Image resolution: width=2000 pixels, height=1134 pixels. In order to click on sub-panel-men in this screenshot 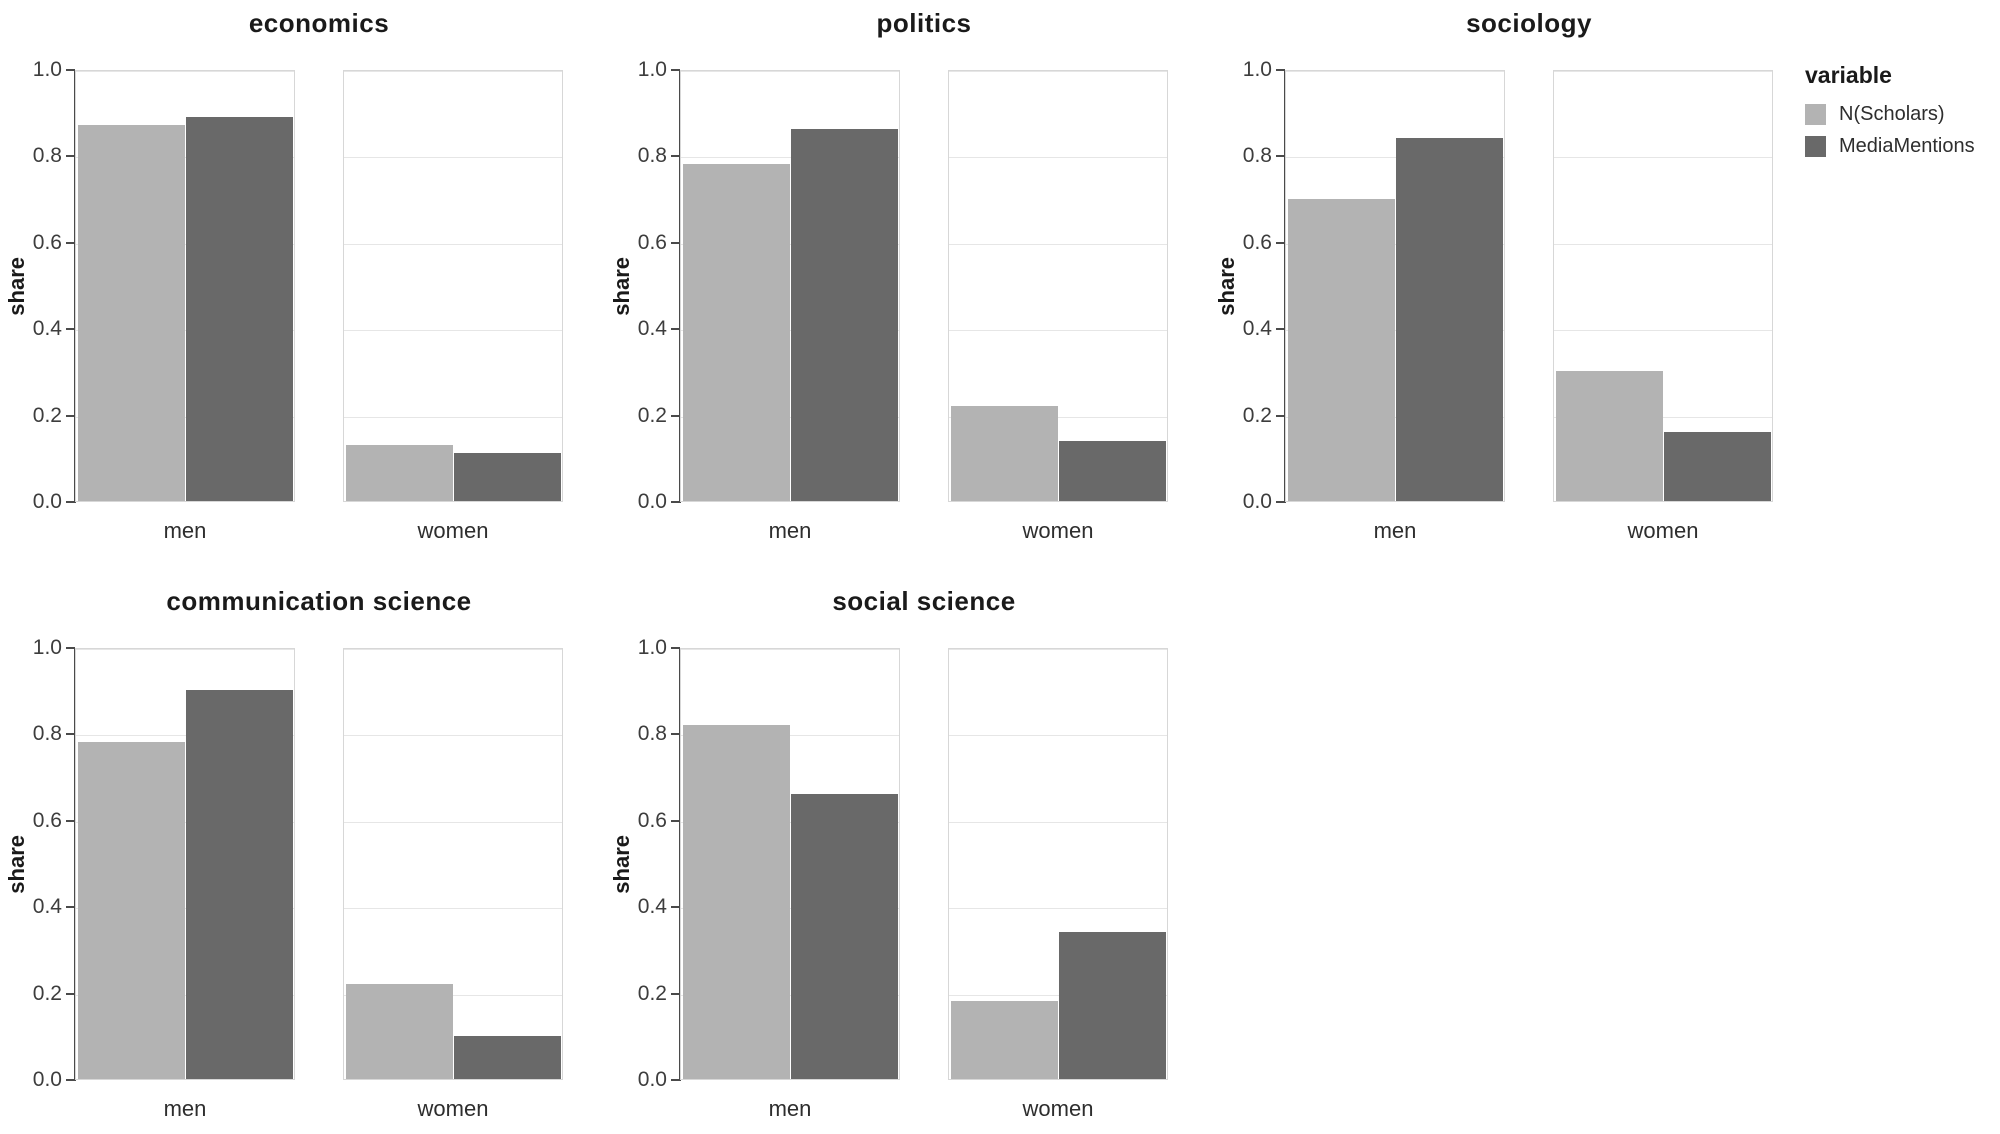, I will do `click(790, 864)`.